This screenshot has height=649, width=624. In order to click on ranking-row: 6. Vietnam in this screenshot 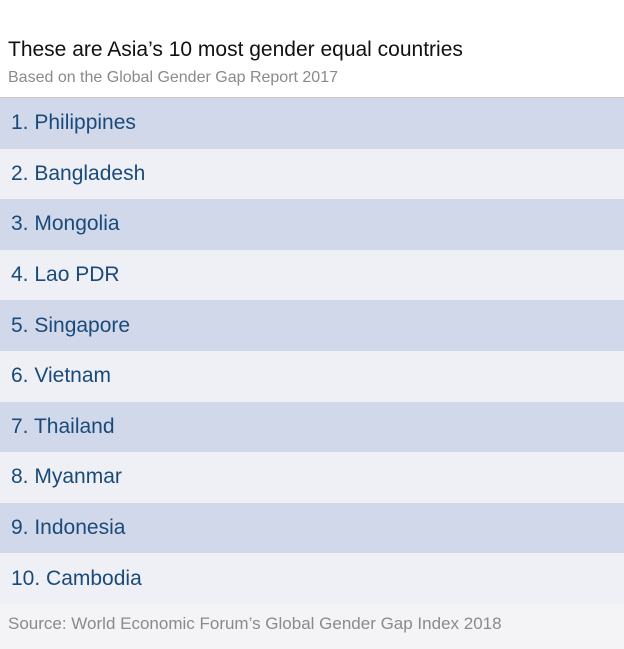, I will do `click(312, 376)`.